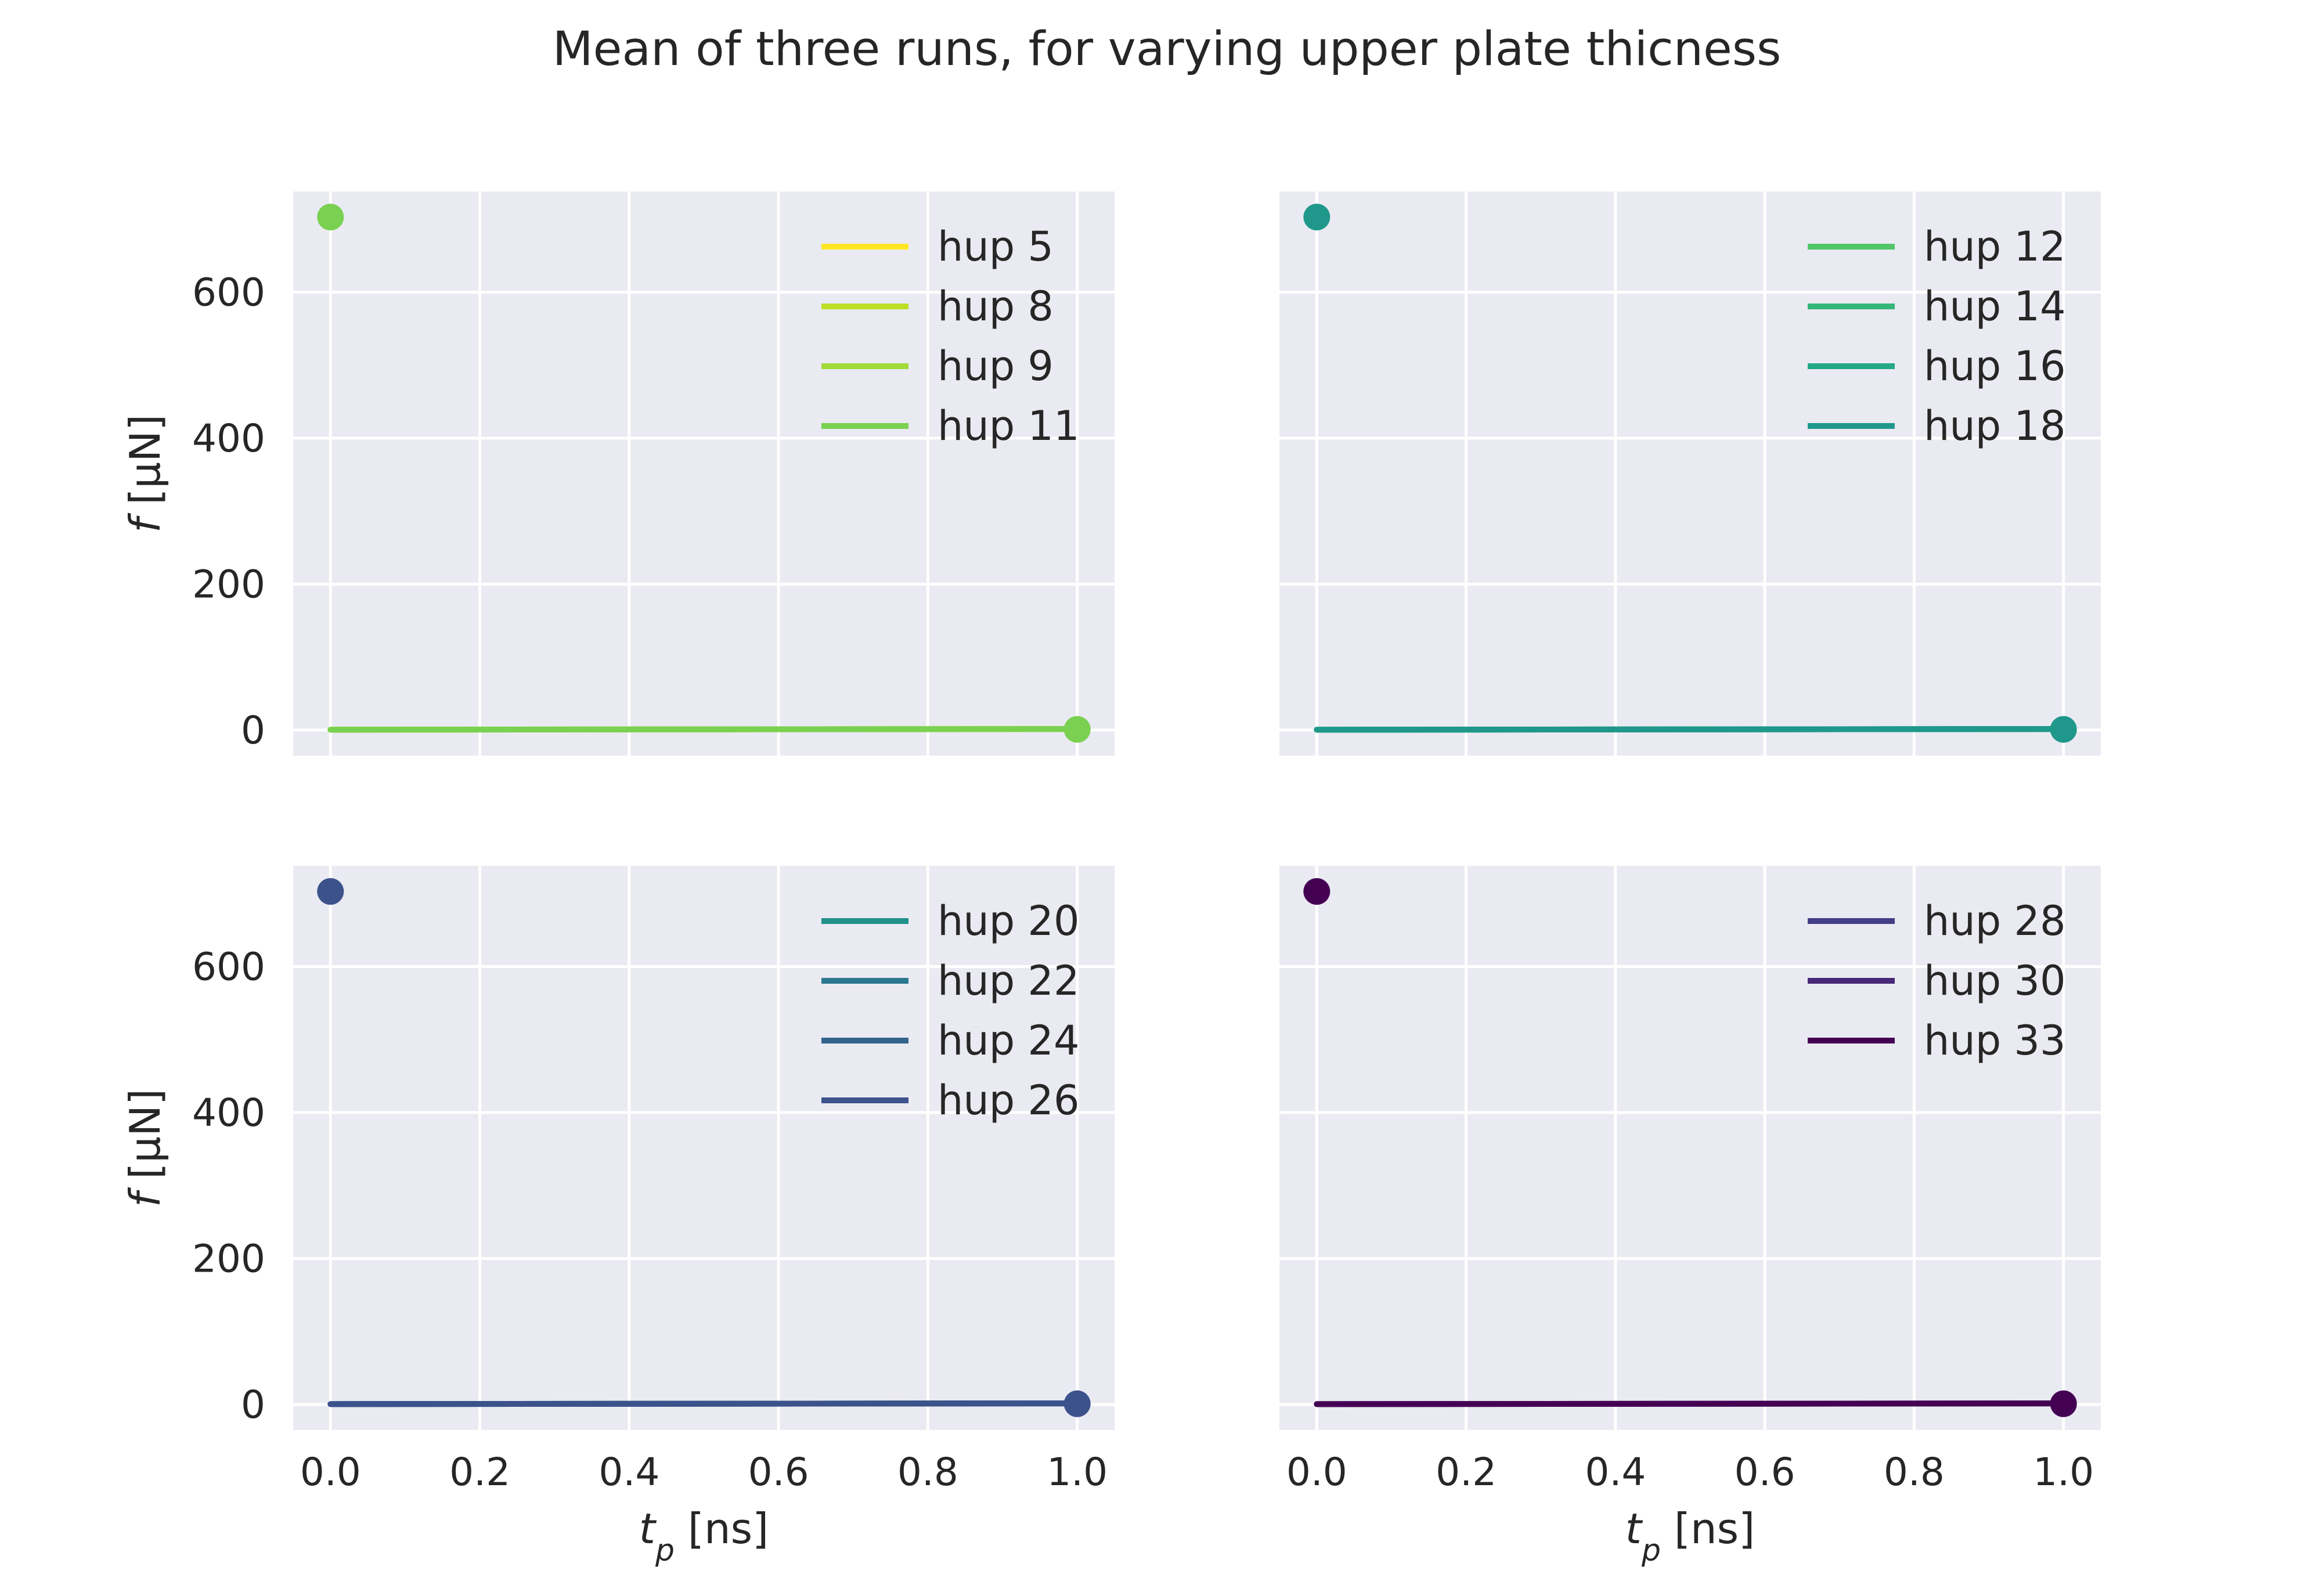 The width and height of the screenshot is (2322, 1596). Describe the element at coordinates (1995, 1040) in the screenshot. I see `legend-label: hup 33` at that location.